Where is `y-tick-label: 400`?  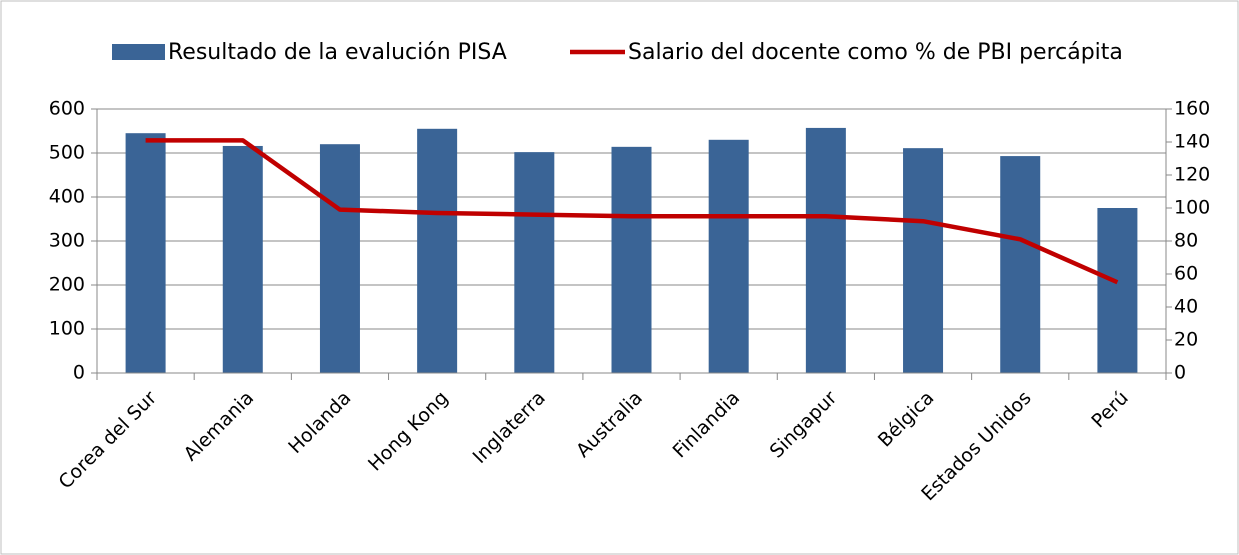 y-tick-label: 400 is located at coordinates (67, 197).